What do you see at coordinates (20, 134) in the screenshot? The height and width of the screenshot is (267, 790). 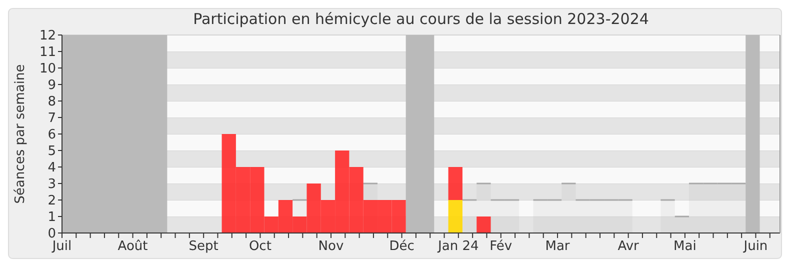 I see `y-axis-title: Séances par semaine` at bounding box center [20, 134].